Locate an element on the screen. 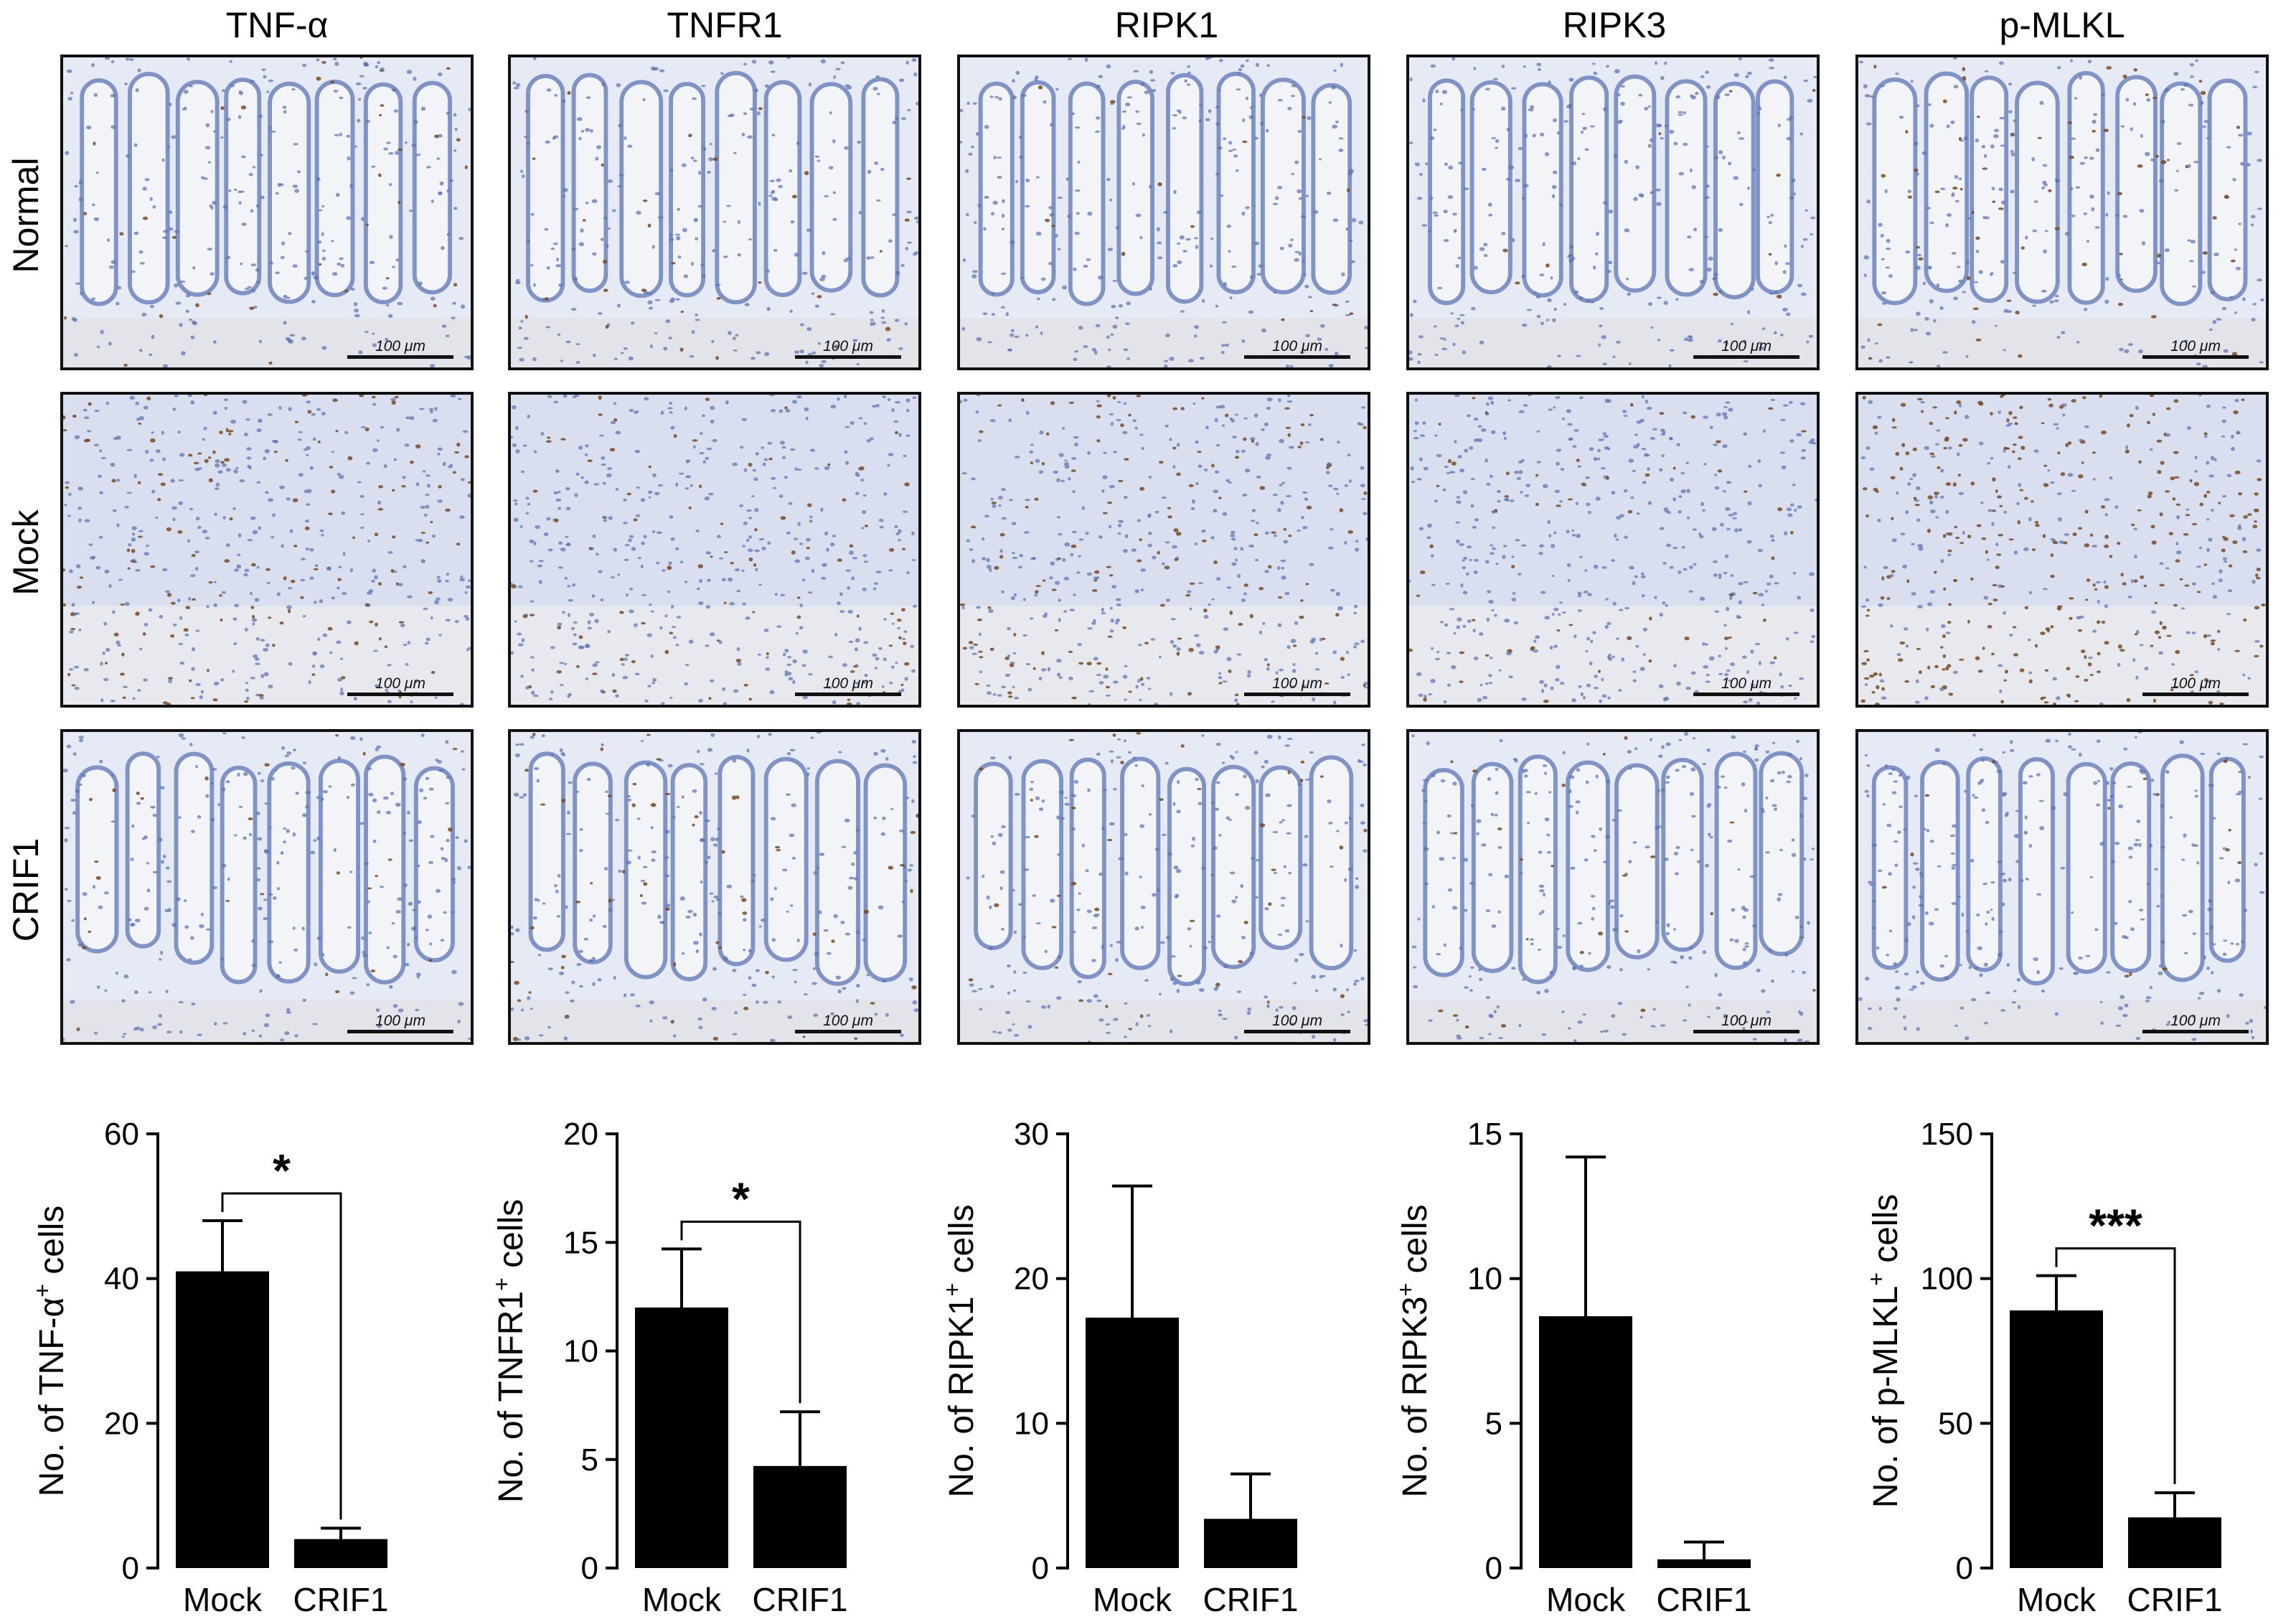 Image resolution: width=2296 pixels, height=1624 pixels. column-title-p-mlkl: p-MLKL is located at coordinates (2062, 25).